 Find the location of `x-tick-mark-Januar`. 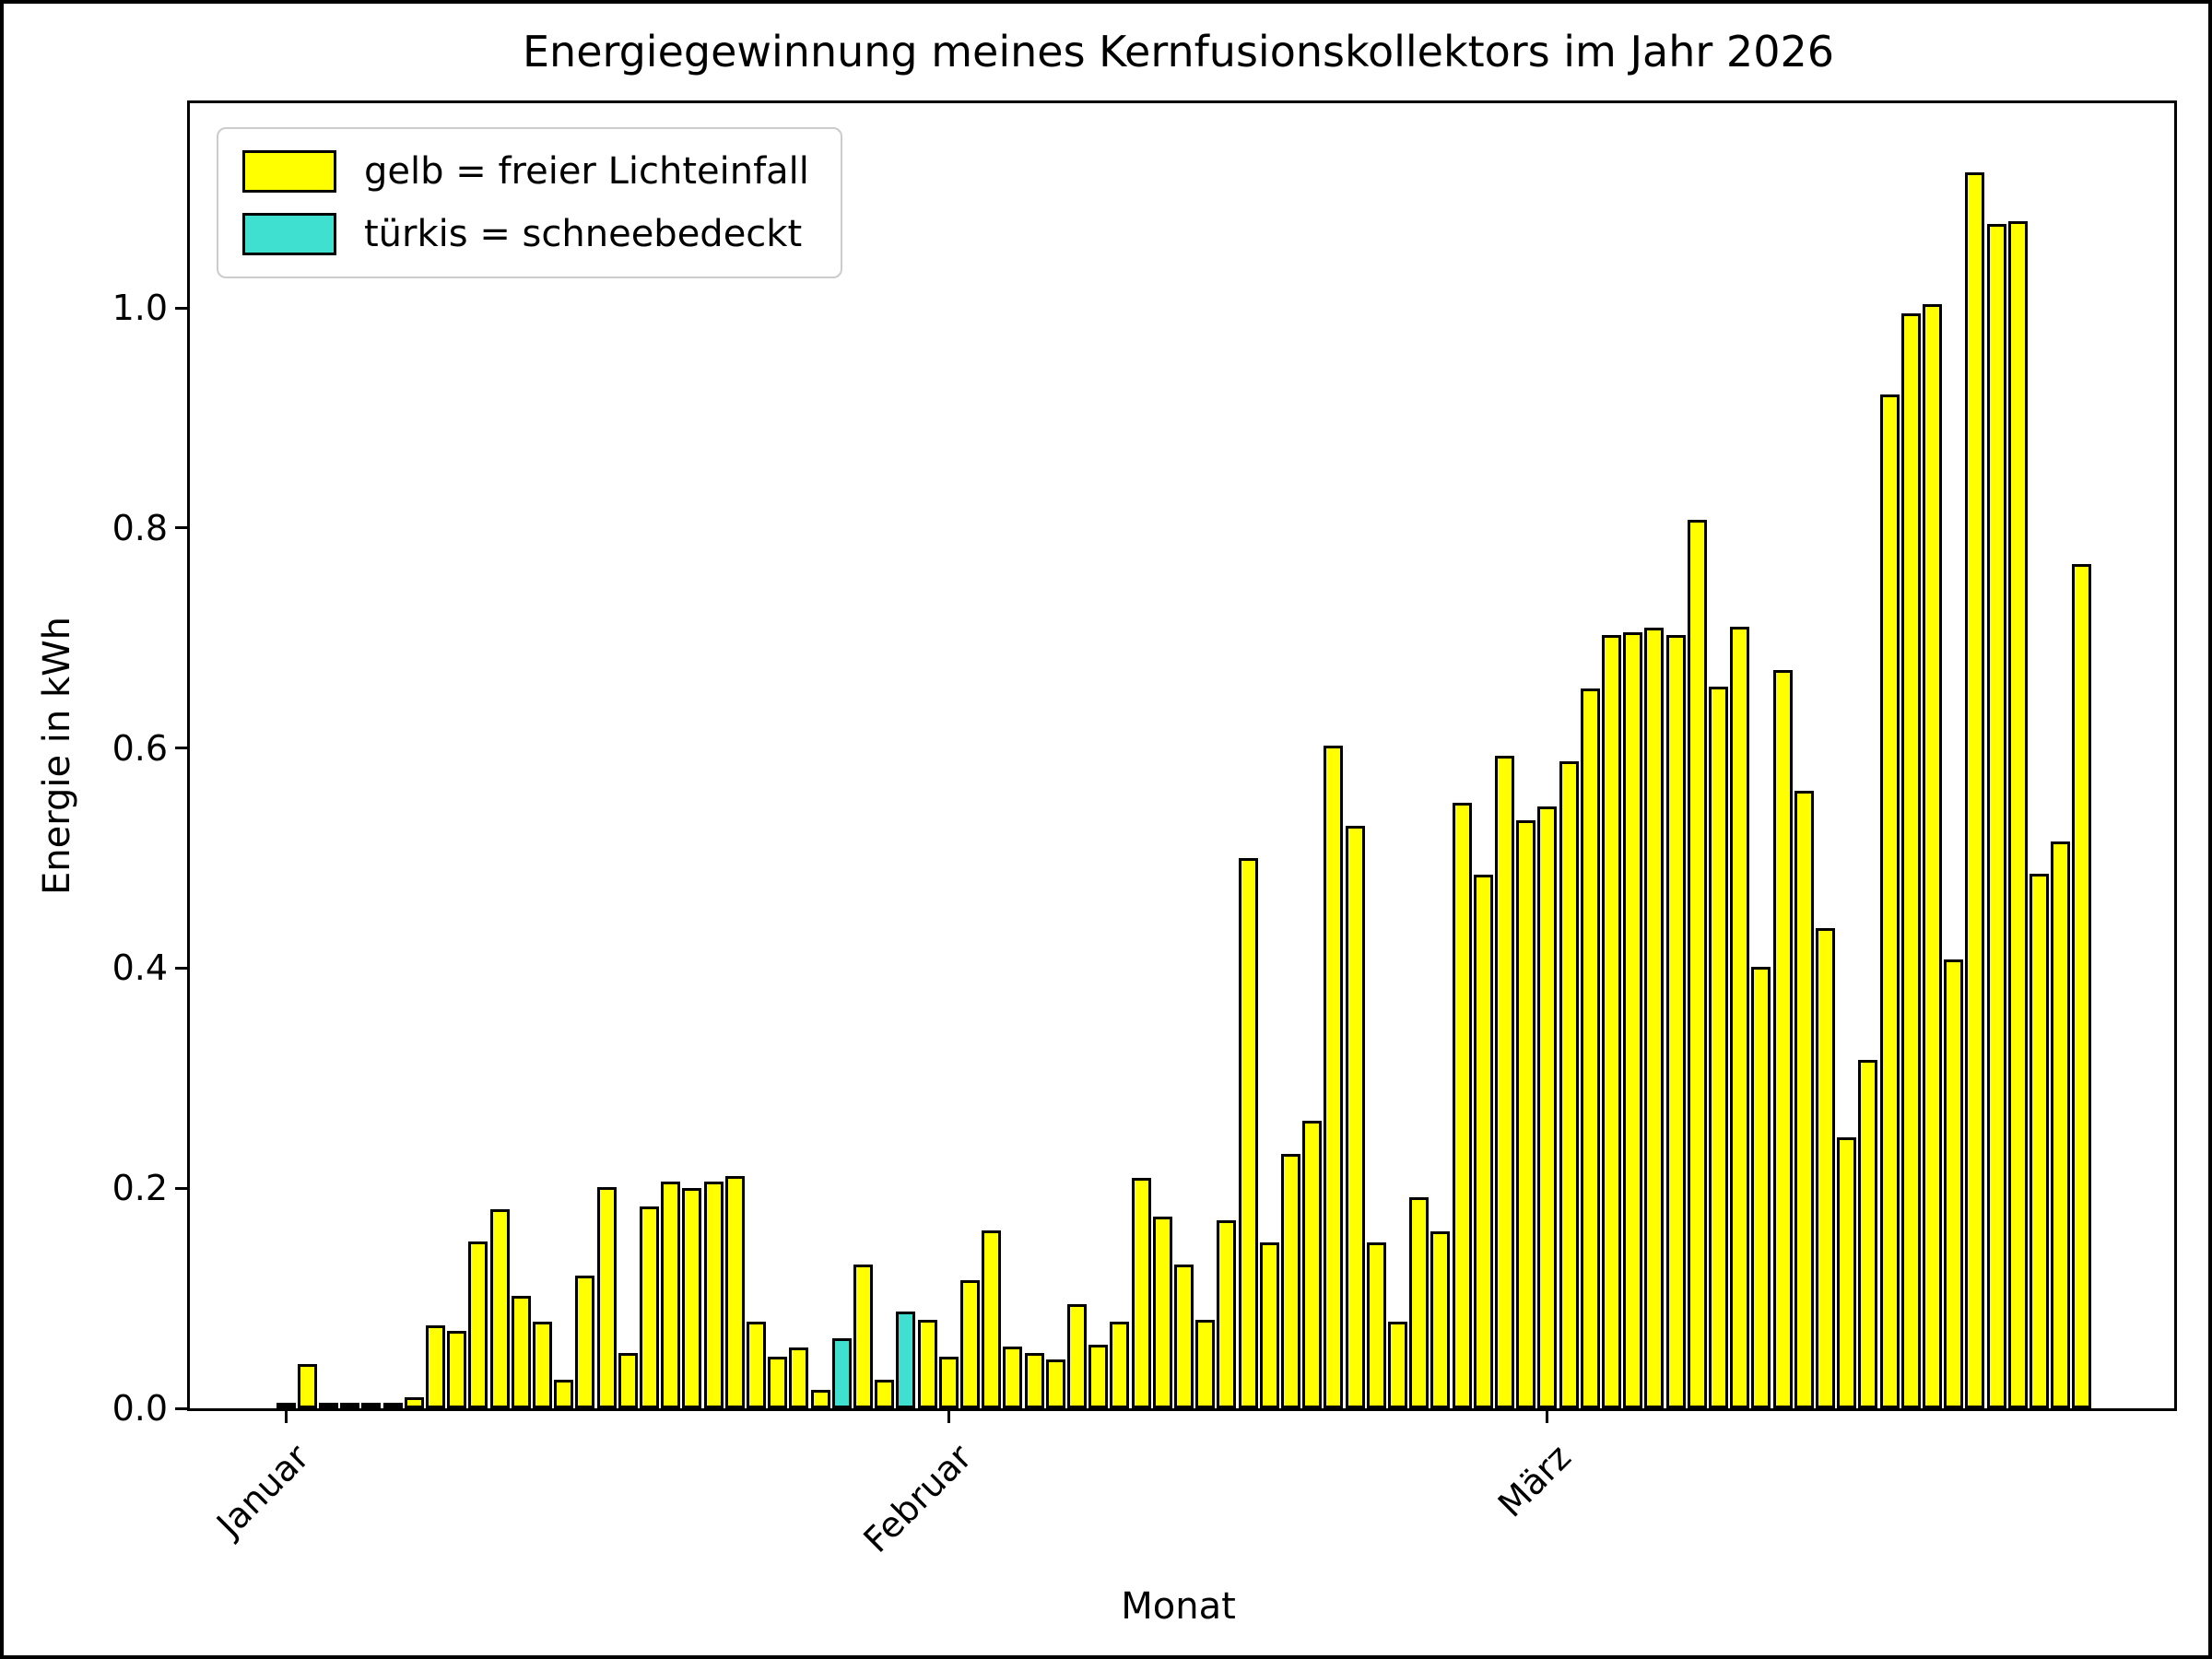

x-tick-mark-Januar is located at coordinates (286, 1415).